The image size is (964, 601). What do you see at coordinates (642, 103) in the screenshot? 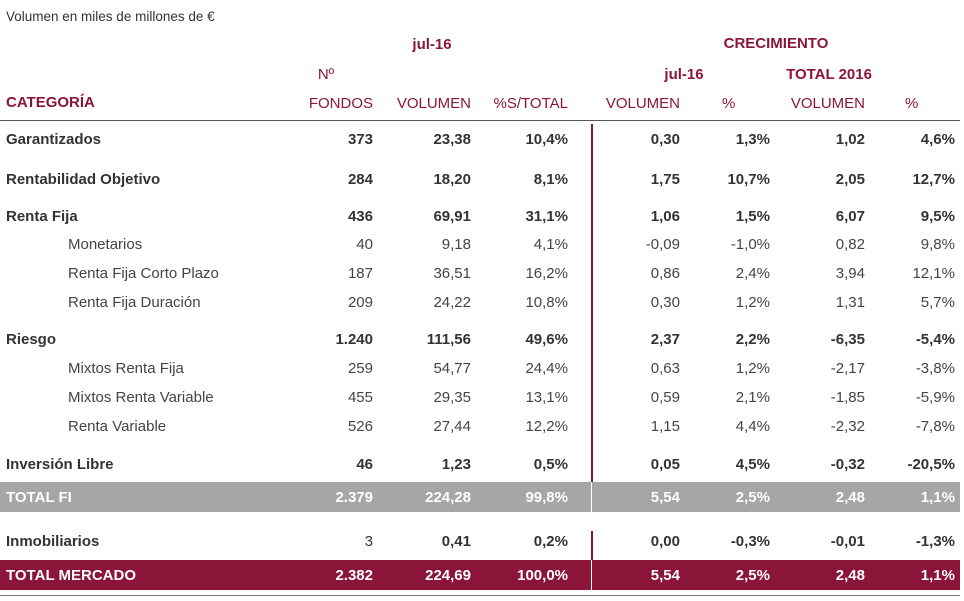
I see `growth-volume-header: VOLUMEN` at bounding box center [642, 103].